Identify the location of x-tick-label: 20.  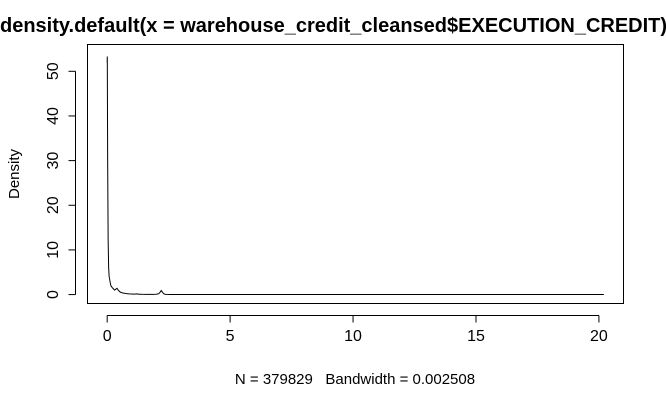
(599, 336).